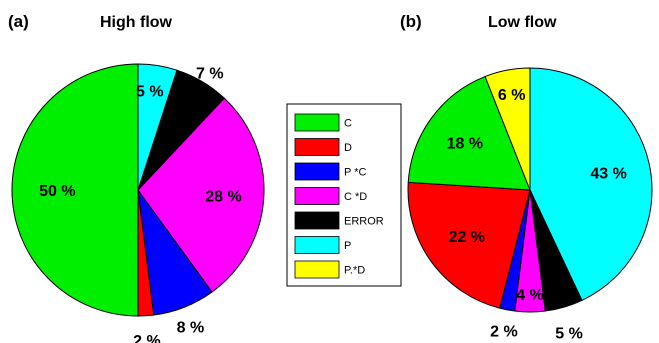 The image size is (659, 343). Describe the element at coordinates (608, 173) in the screenshot. I see `pie-label-low-flow-p: 43 %` at that location.